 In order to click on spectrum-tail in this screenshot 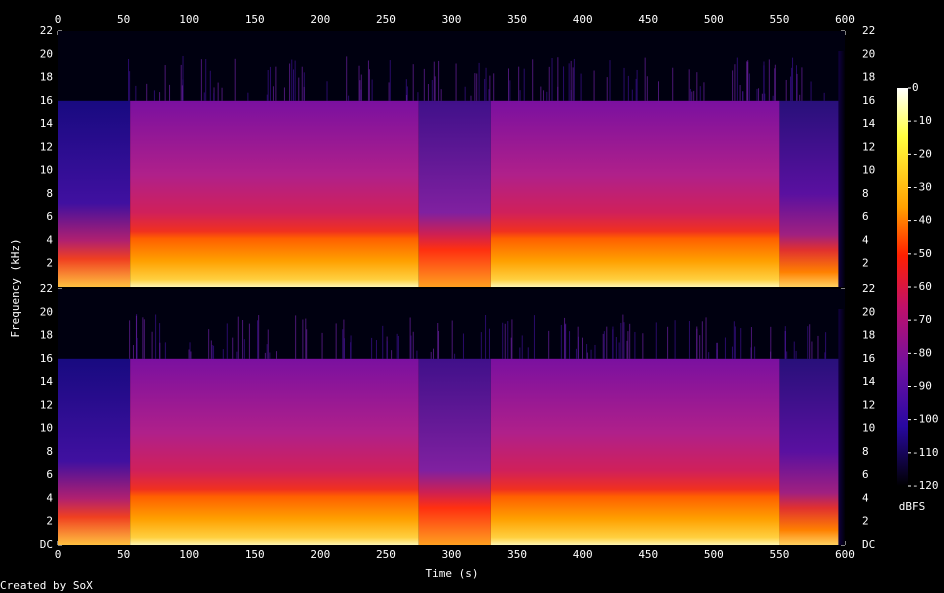, I will do `click(841, 169)`.